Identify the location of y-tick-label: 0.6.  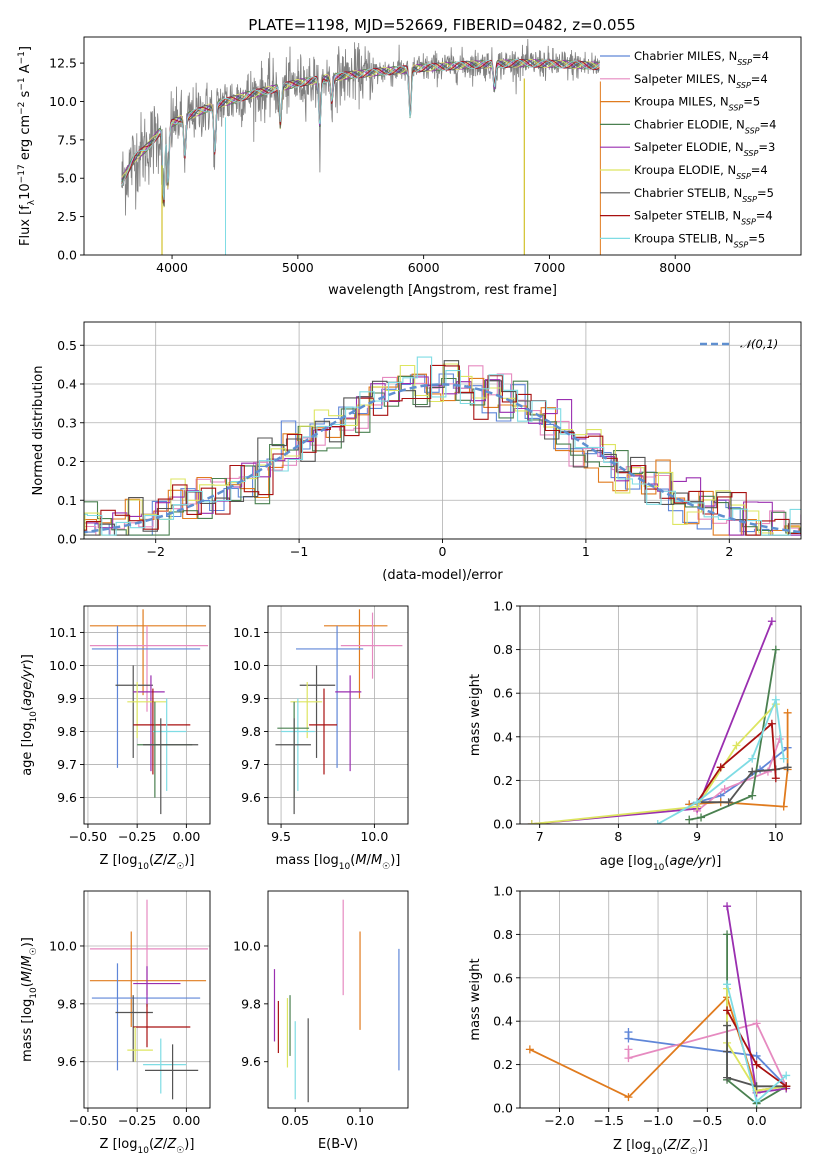
(503, 977).